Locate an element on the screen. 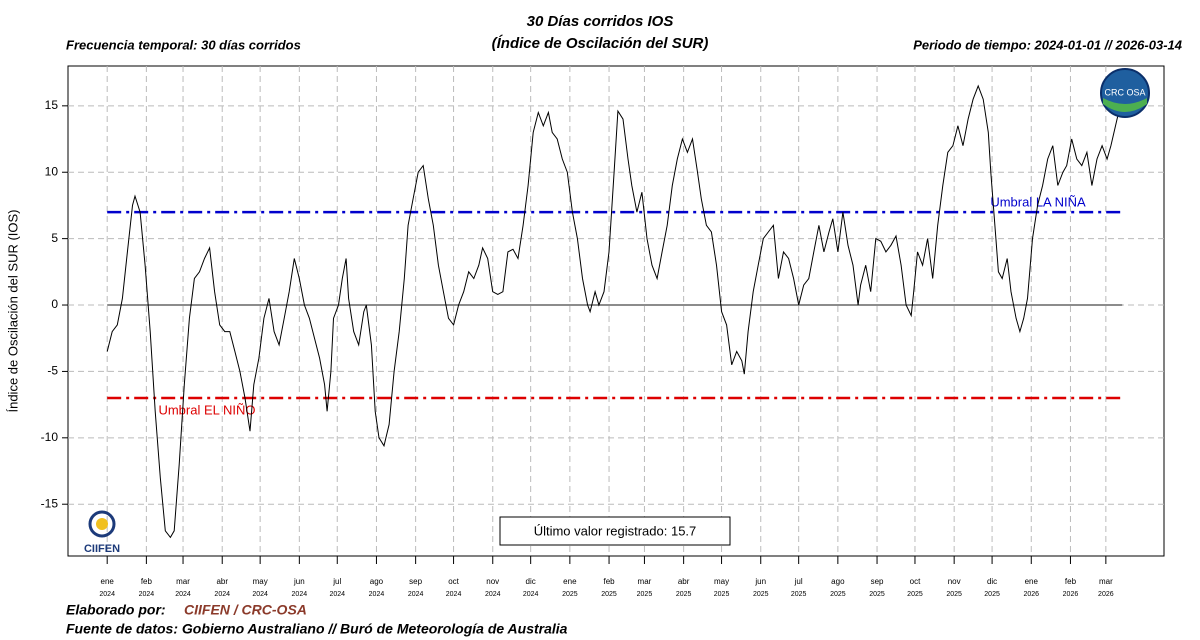 The image size is (1200, 640). y-tick-label: 0 is located at coordinates (54, 304).